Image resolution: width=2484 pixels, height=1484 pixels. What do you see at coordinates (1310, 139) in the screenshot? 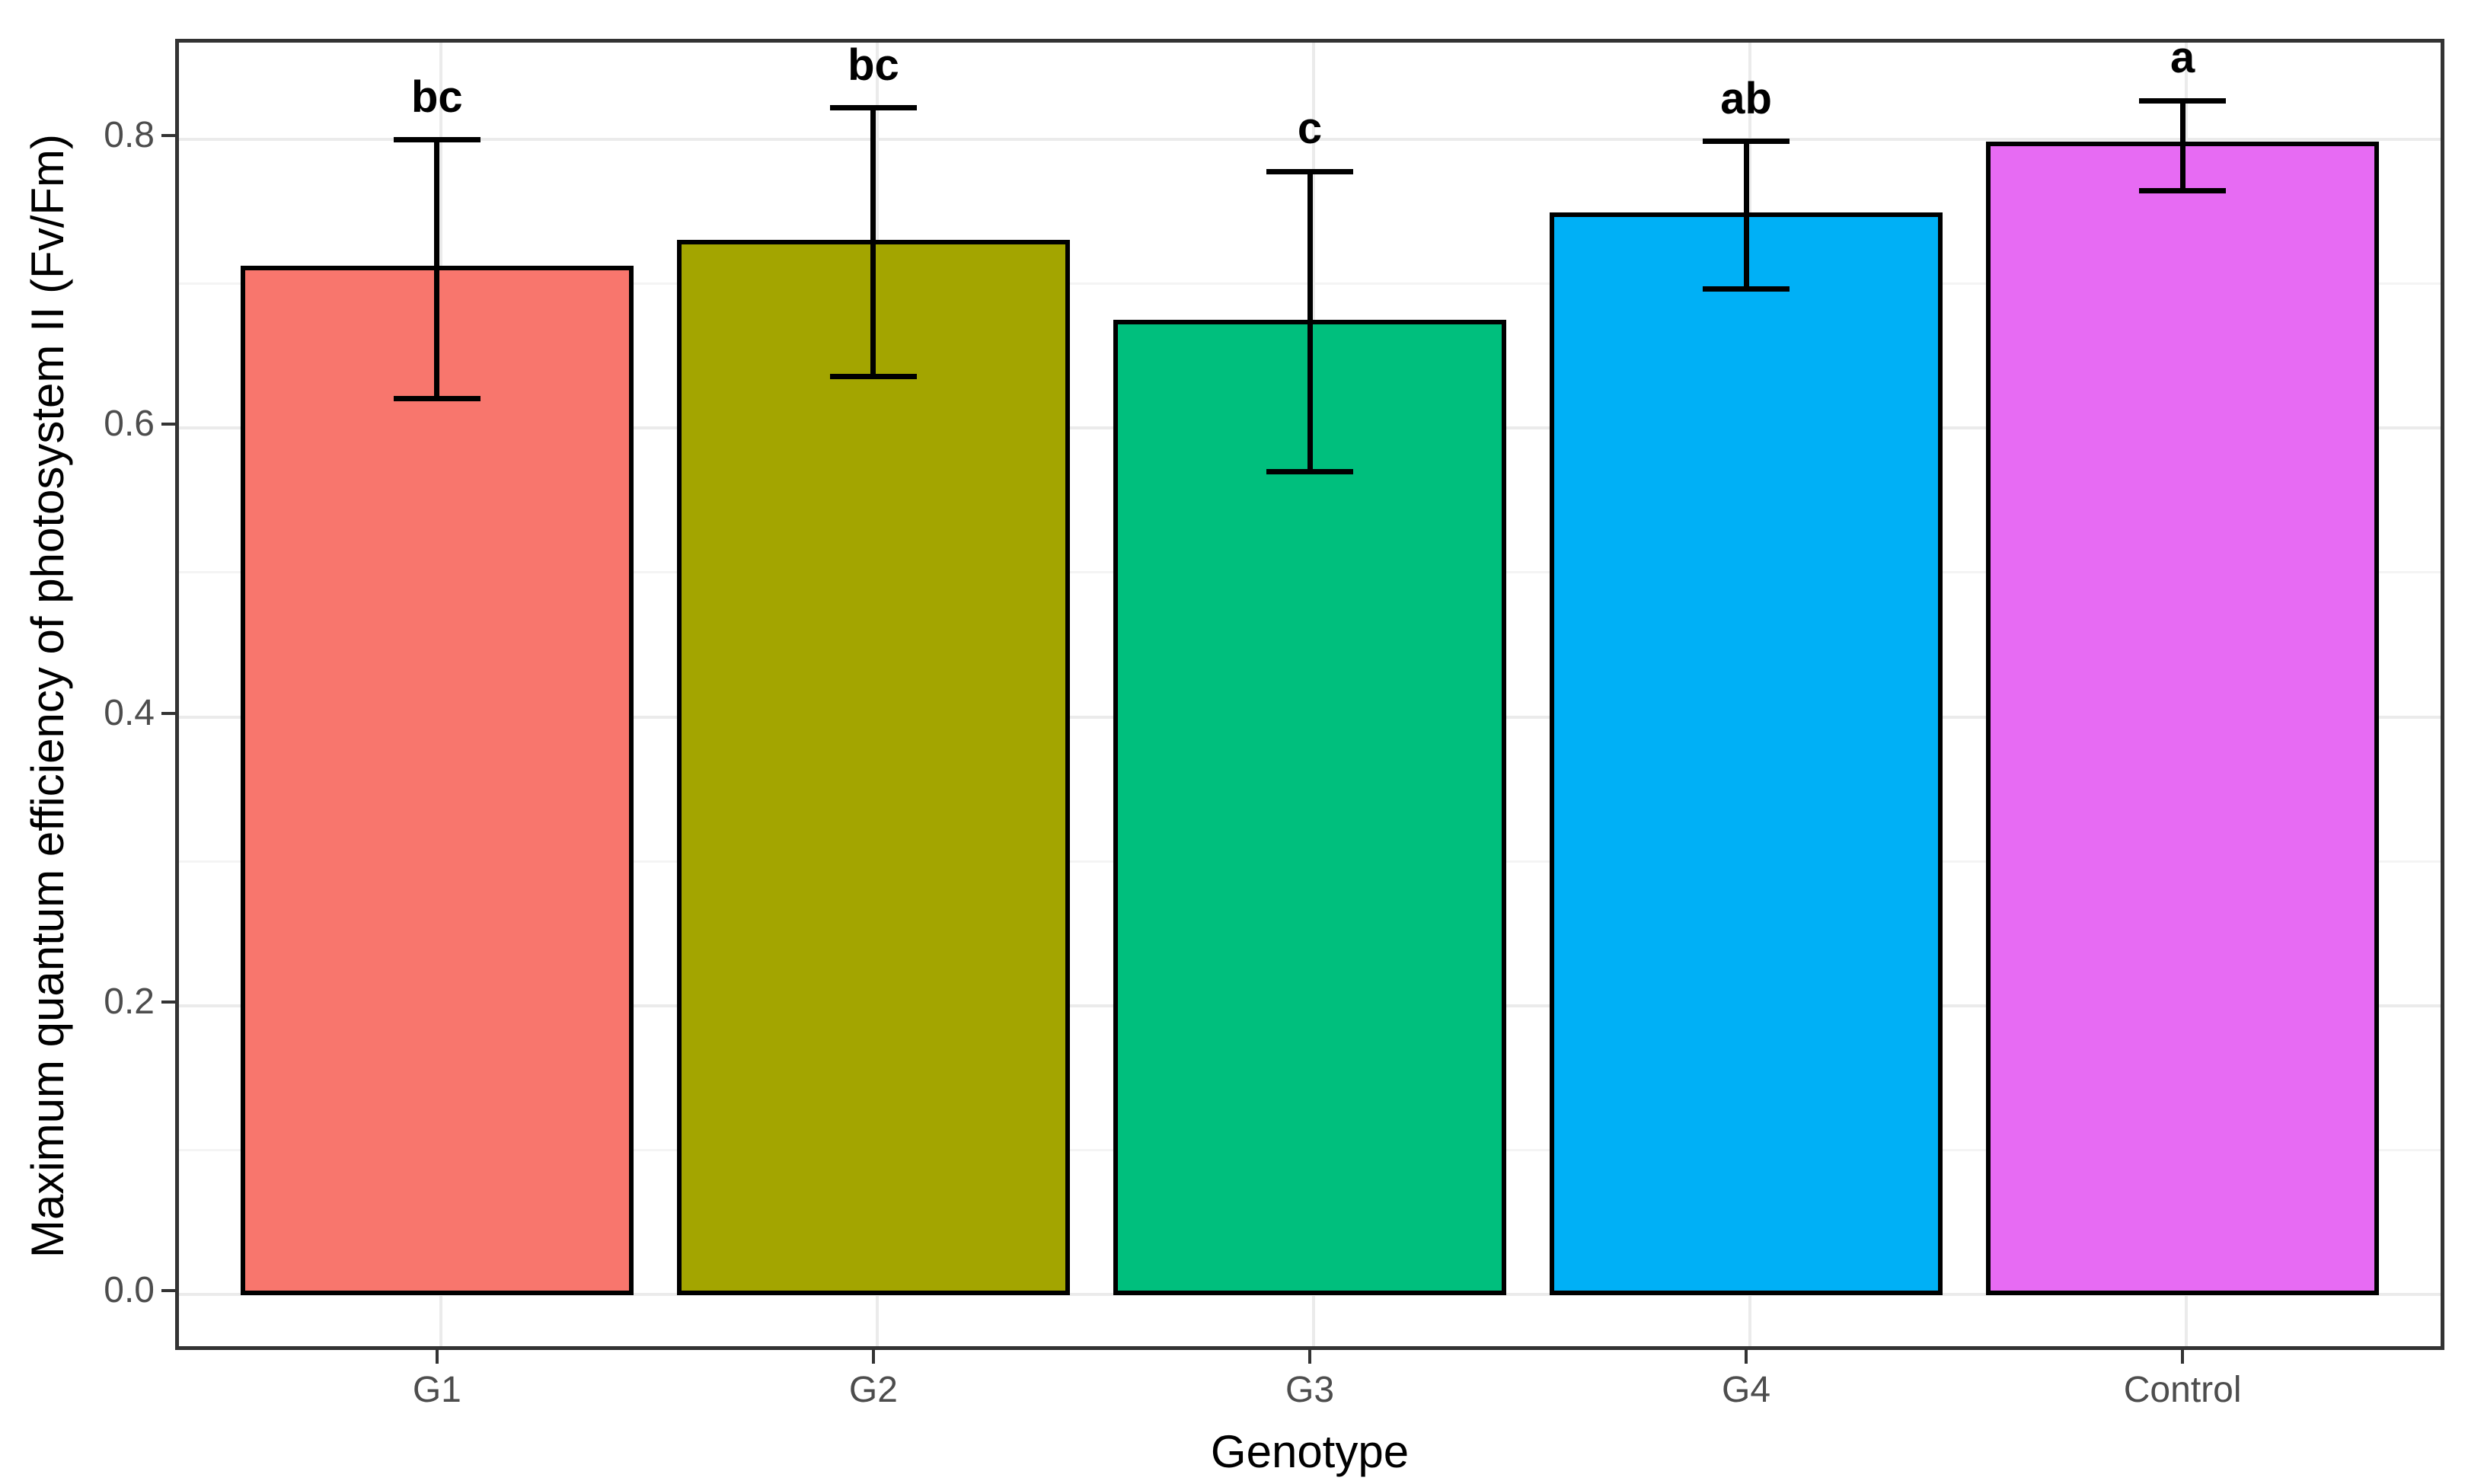
I see `gridline-major` at bounding box center [1310, 139].